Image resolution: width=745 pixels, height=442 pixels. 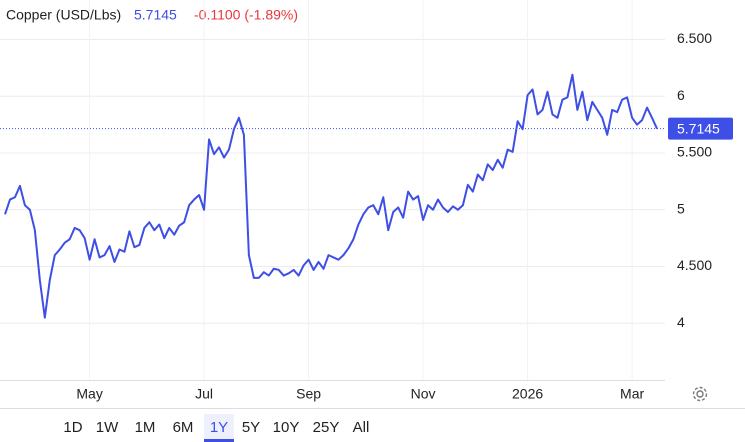 I want to click on settings-icon-center, so click(x=700, y=394).